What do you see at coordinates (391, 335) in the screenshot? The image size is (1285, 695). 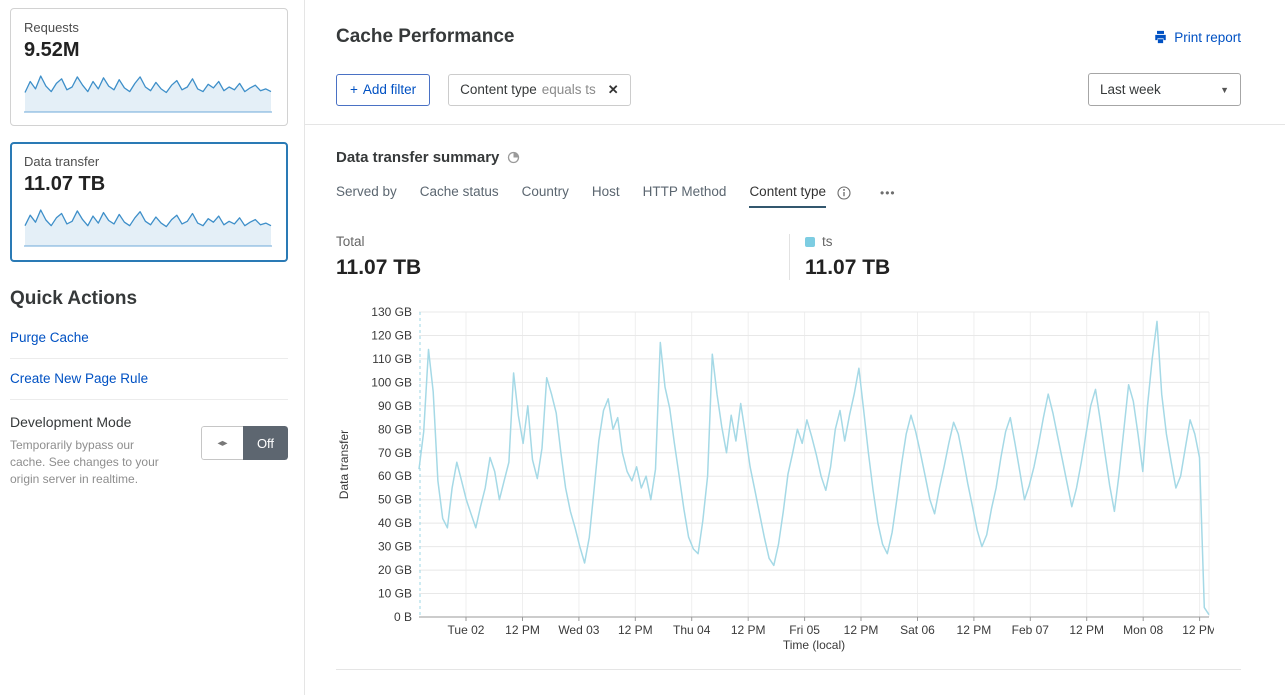 I see `svg-text: 120 GB` at bounding box center [391, 335].